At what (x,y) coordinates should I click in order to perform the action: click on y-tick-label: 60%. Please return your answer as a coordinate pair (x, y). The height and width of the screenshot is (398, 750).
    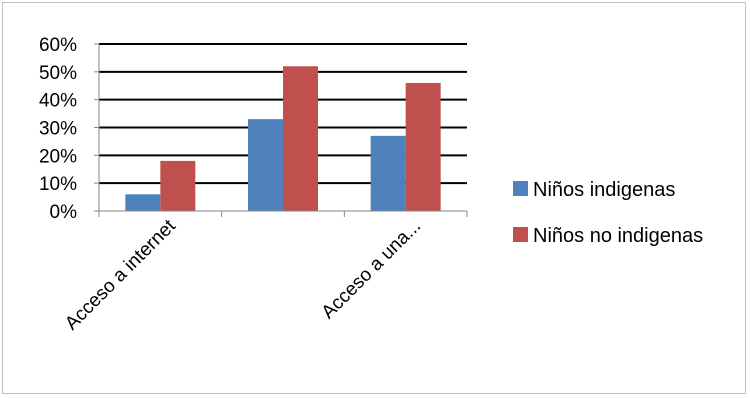
    Looking at the image, I should click on (58, 45).